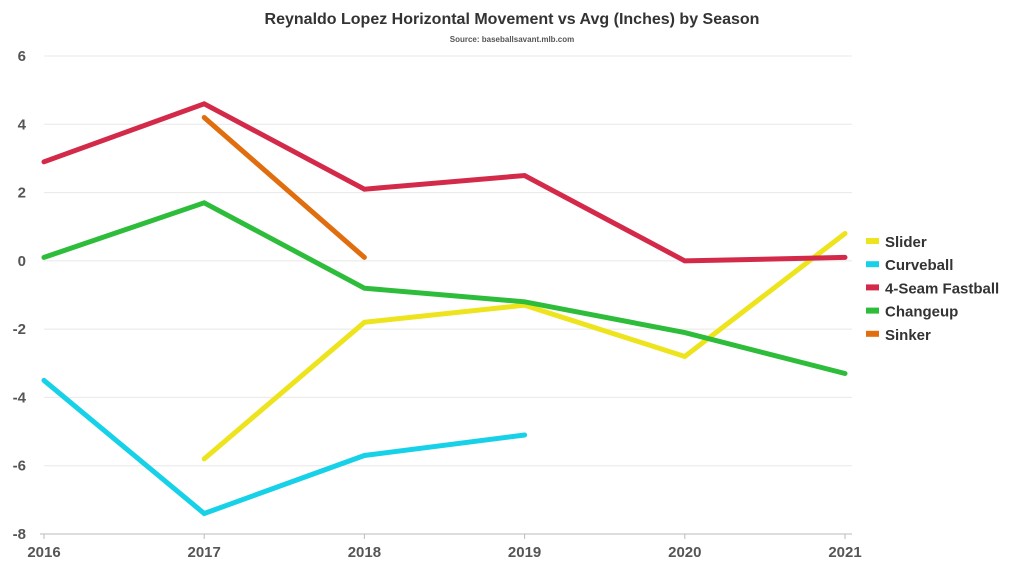 Image resolution: width=1024 pixels, height=576 pixels. What do you see at coordinates (284, 187) in the screenshot?
I see `series-line-sinker` at bounding box center [284, 187].